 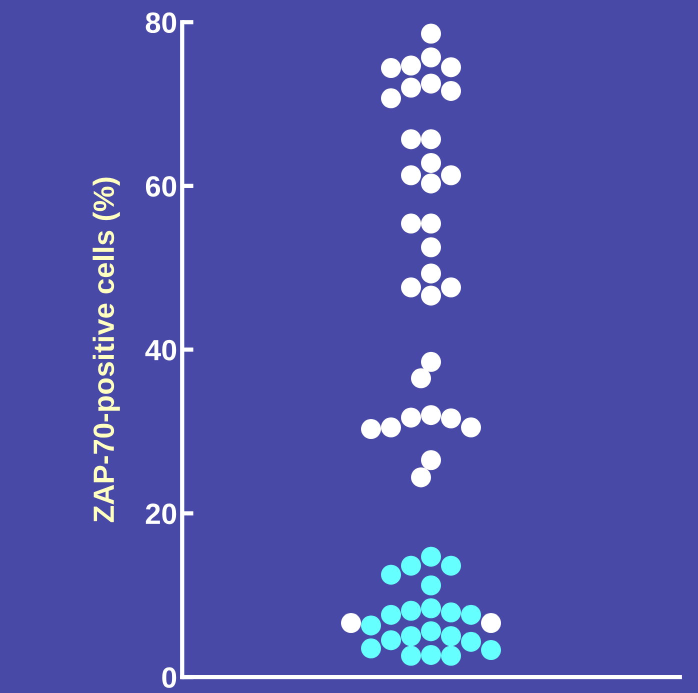 What do you see at coordinates (169, 677) in the screenshot?
I see `y-tick-label: 0` at bounding box center [169, 677].